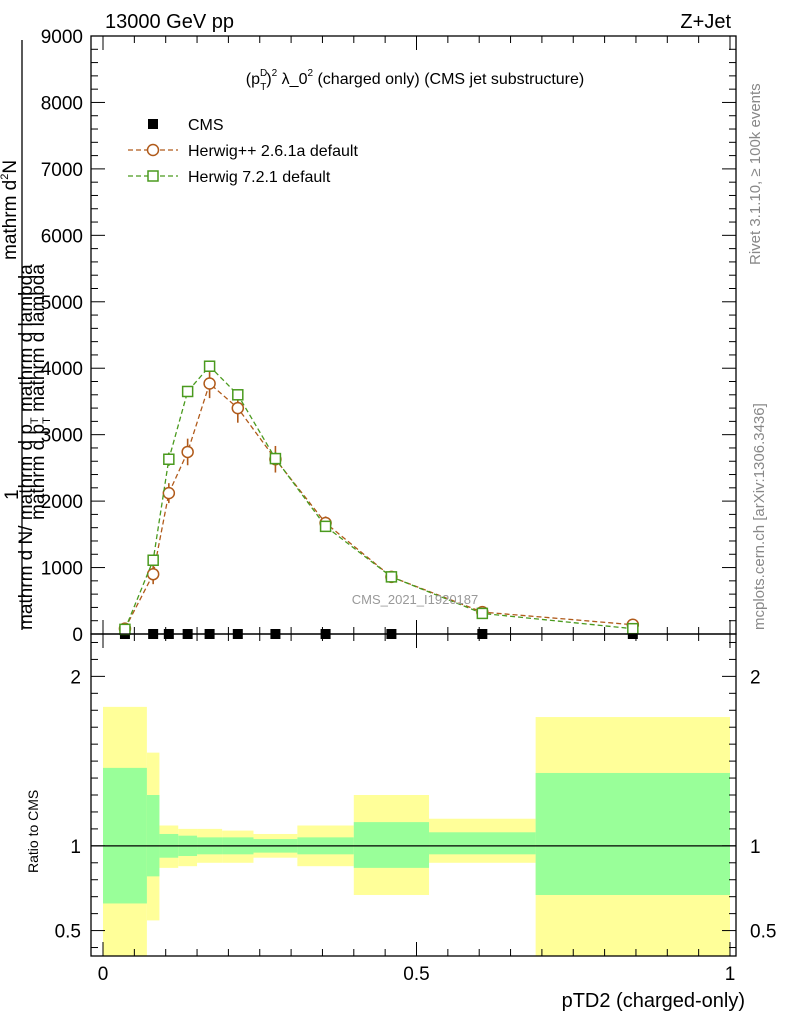 Image resolution: width=786 pixels, height=1024 pixels. What do you see at coordinates (12, 494) in the screenshot?
I see `ylabel-one: 1` at bounding box center [12, 494].